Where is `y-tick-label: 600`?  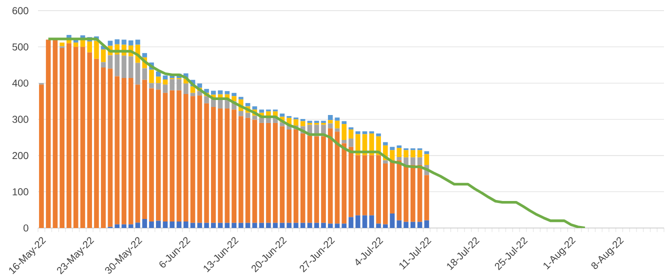 y-tick-label: 600 is located at coordinates (20, 10).